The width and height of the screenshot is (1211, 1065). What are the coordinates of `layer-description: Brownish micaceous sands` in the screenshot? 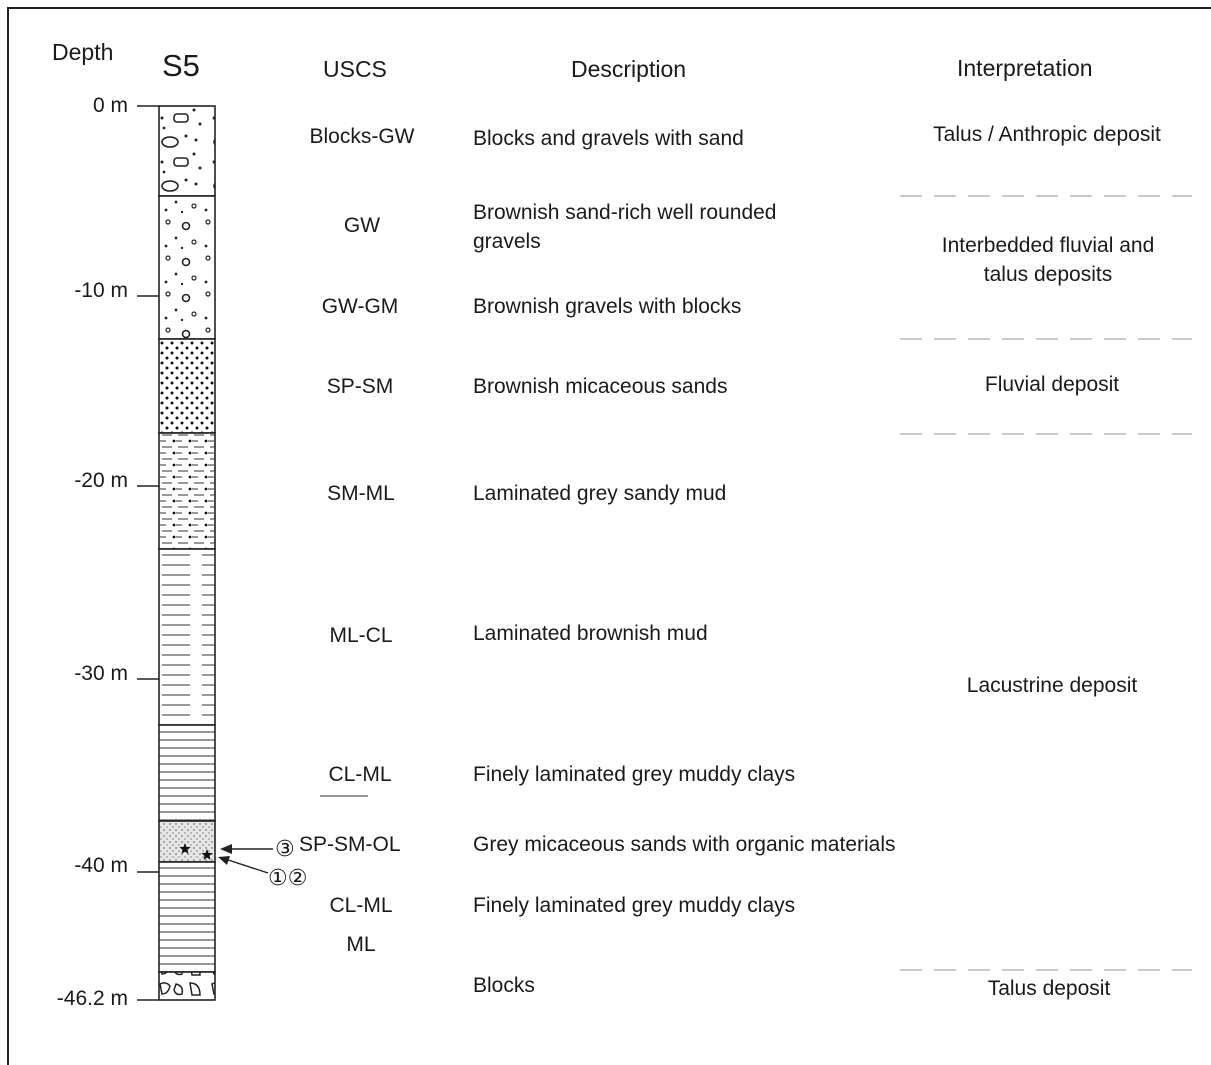 It's located at (600, 386).